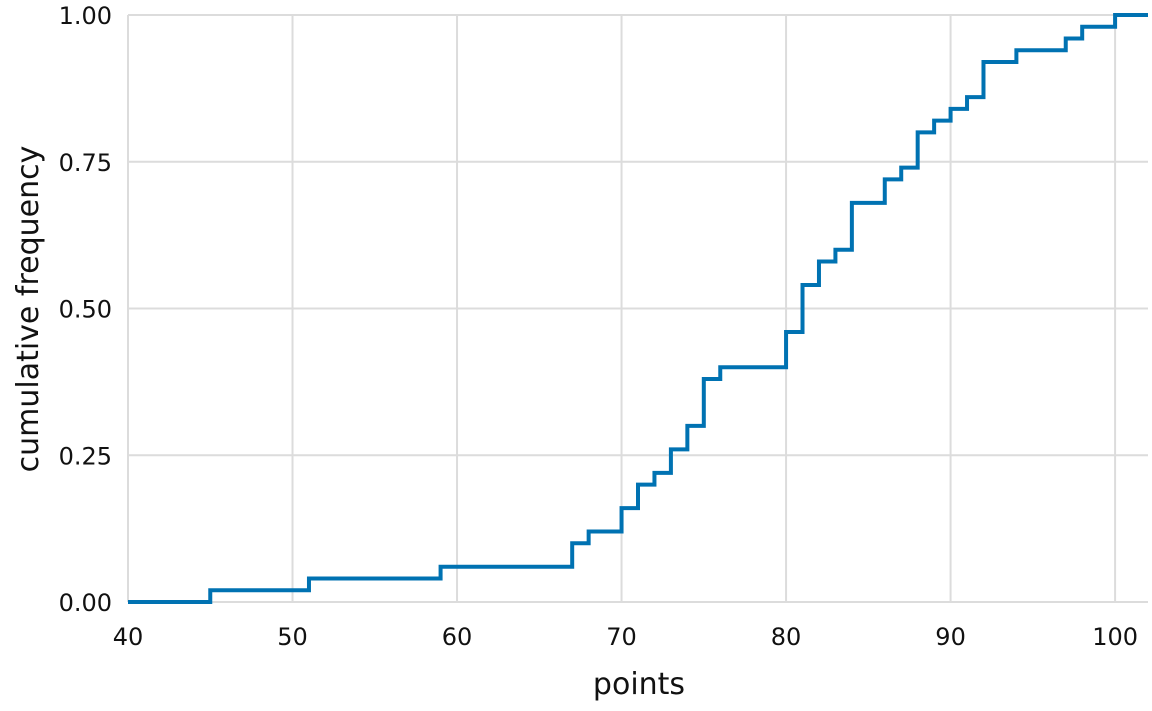 The width and height of the screenshot is (1152, 711). Describe the element at coordinates (85, 456) in the screenshot. I see `y-tick-label: 0.25` at that location.